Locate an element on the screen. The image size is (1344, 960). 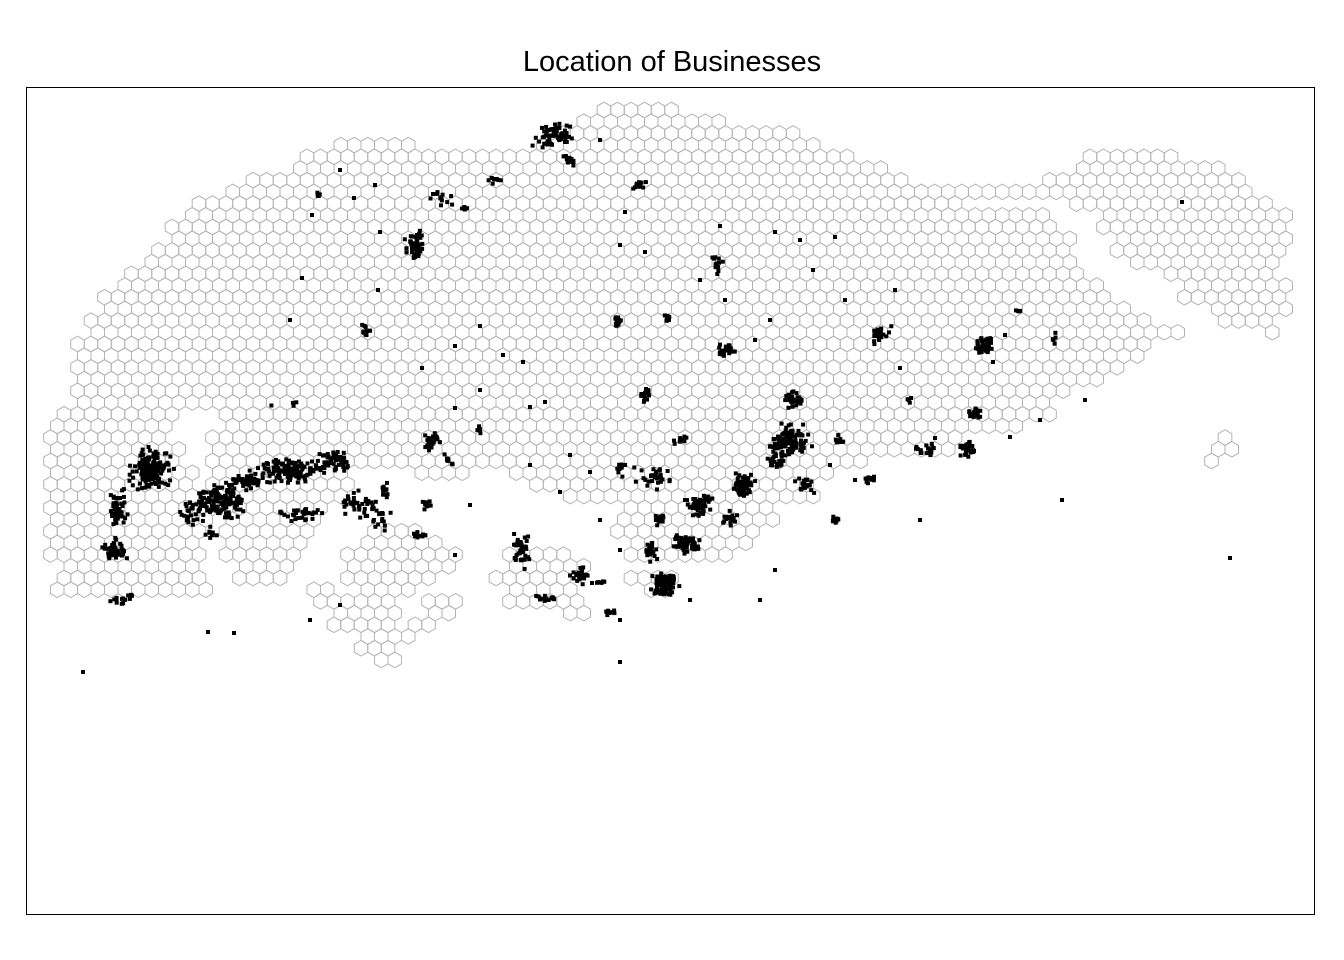
map-title: Location of Businesses is located at coordinates (672, 62).